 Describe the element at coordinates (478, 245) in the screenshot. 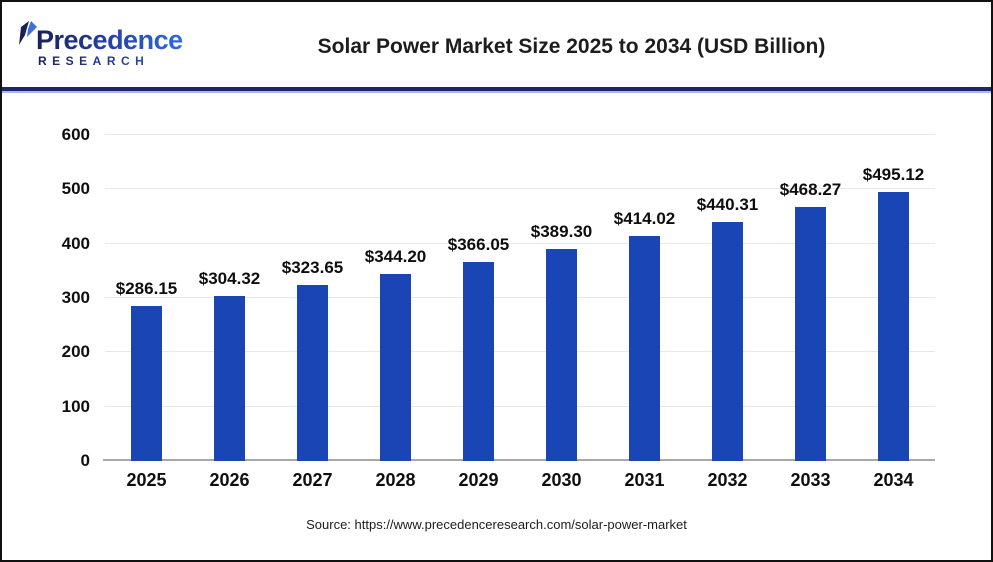

I see `bar-value-label: $366.05` at that location.